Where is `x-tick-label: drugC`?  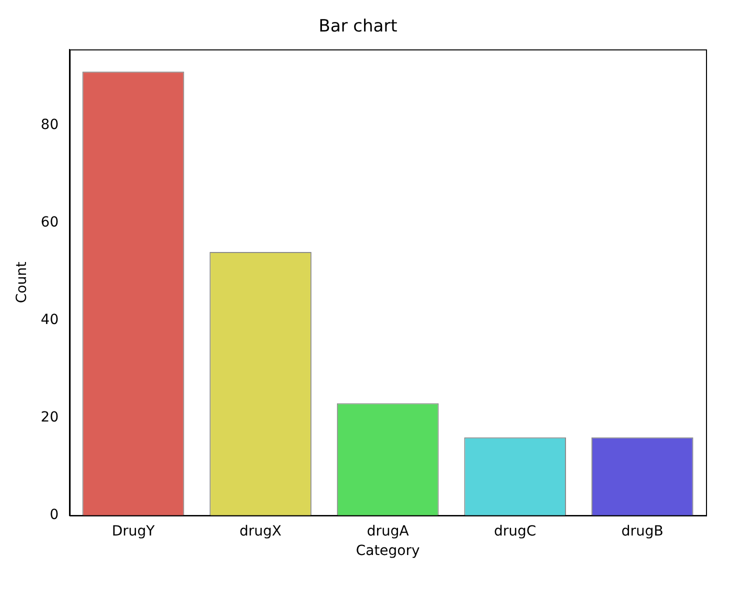
x-tick-label: drugC is located at coordinates (515, 531).